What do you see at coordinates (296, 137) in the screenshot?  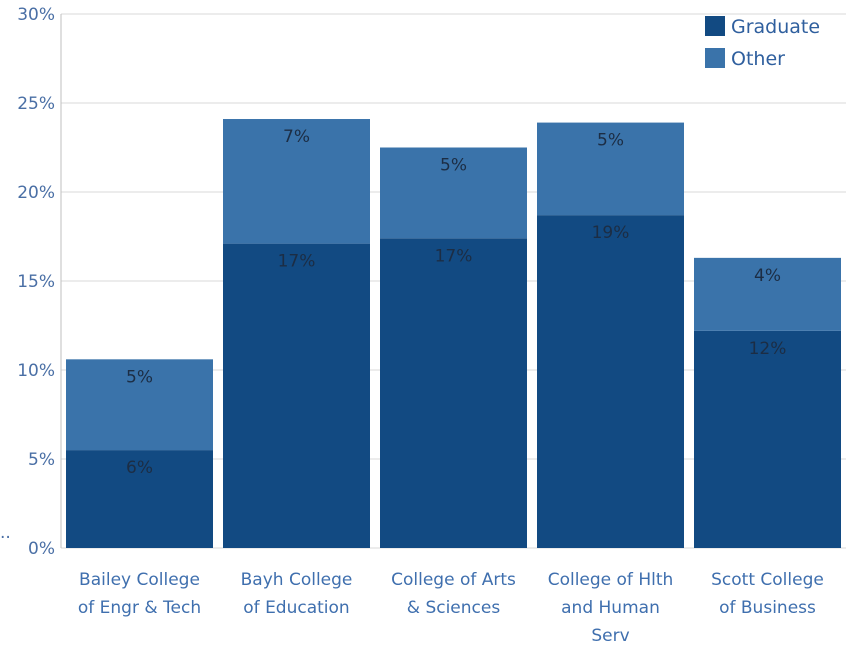 I see `data-label-other: 7%` at bounding box center [296, 137].